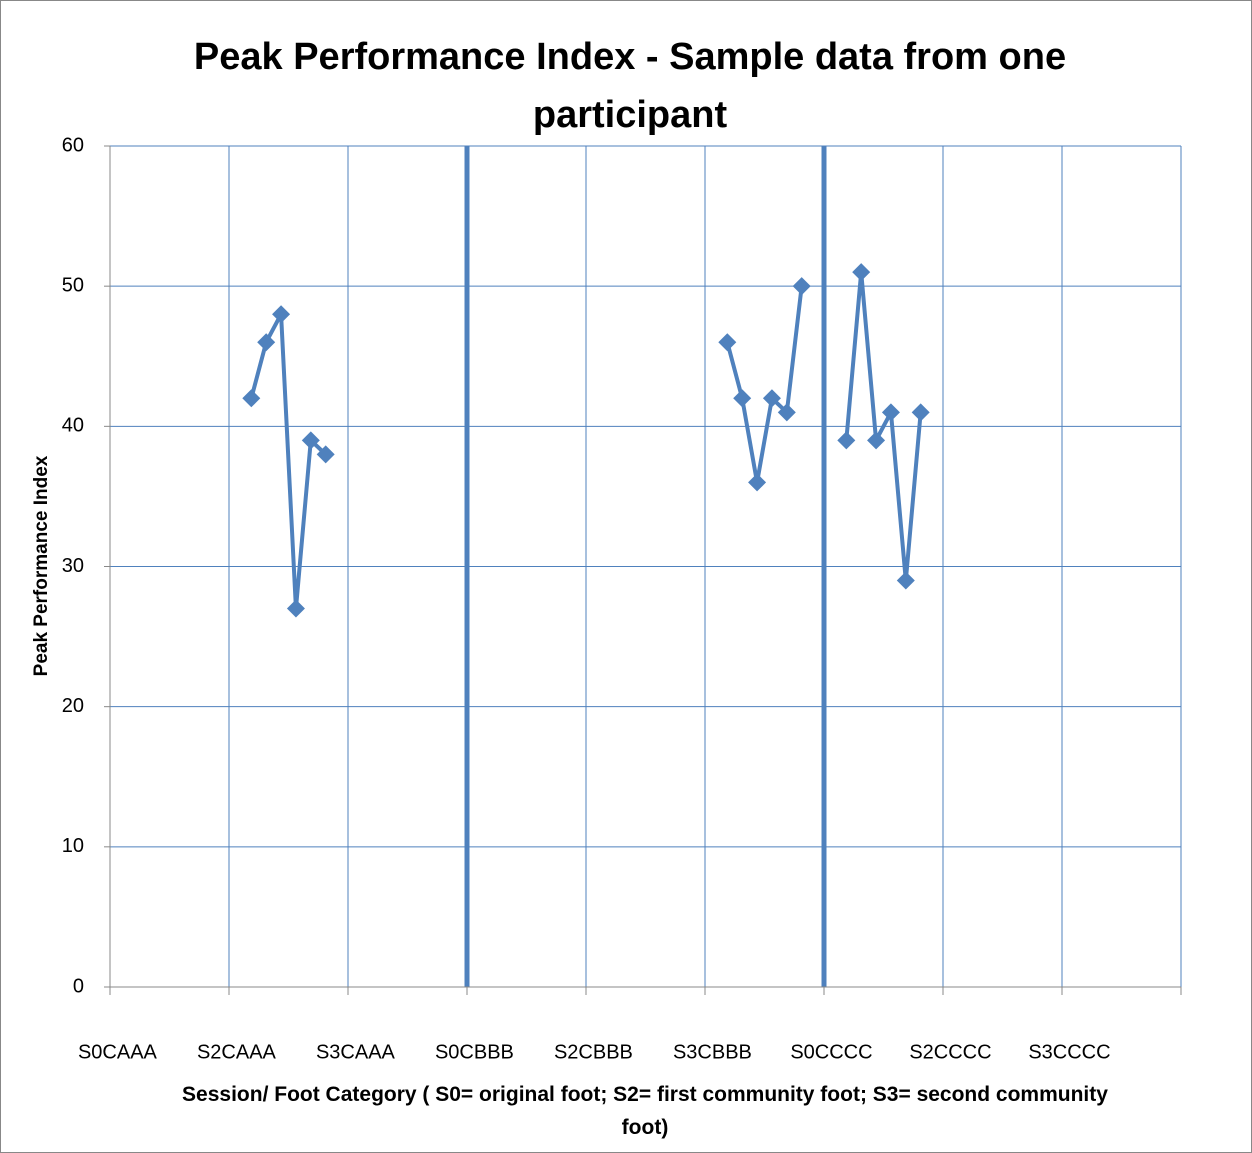 The width and height of the screenshot is (1252, 1153). Describe the element at coordinates (73, 566) in the screenshot. I see `y-tick-label: 30` at that location.